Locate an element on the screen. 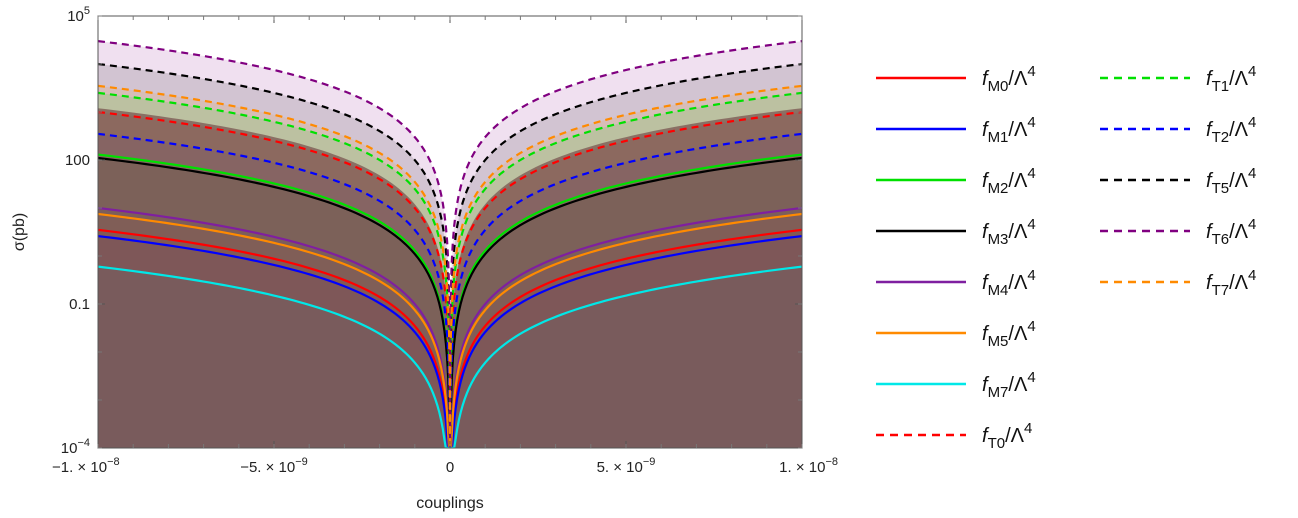 This screenshot has height=518, width=1298. legend-item-m5: fM5/Λ4 is located at coordinates (956, 334).